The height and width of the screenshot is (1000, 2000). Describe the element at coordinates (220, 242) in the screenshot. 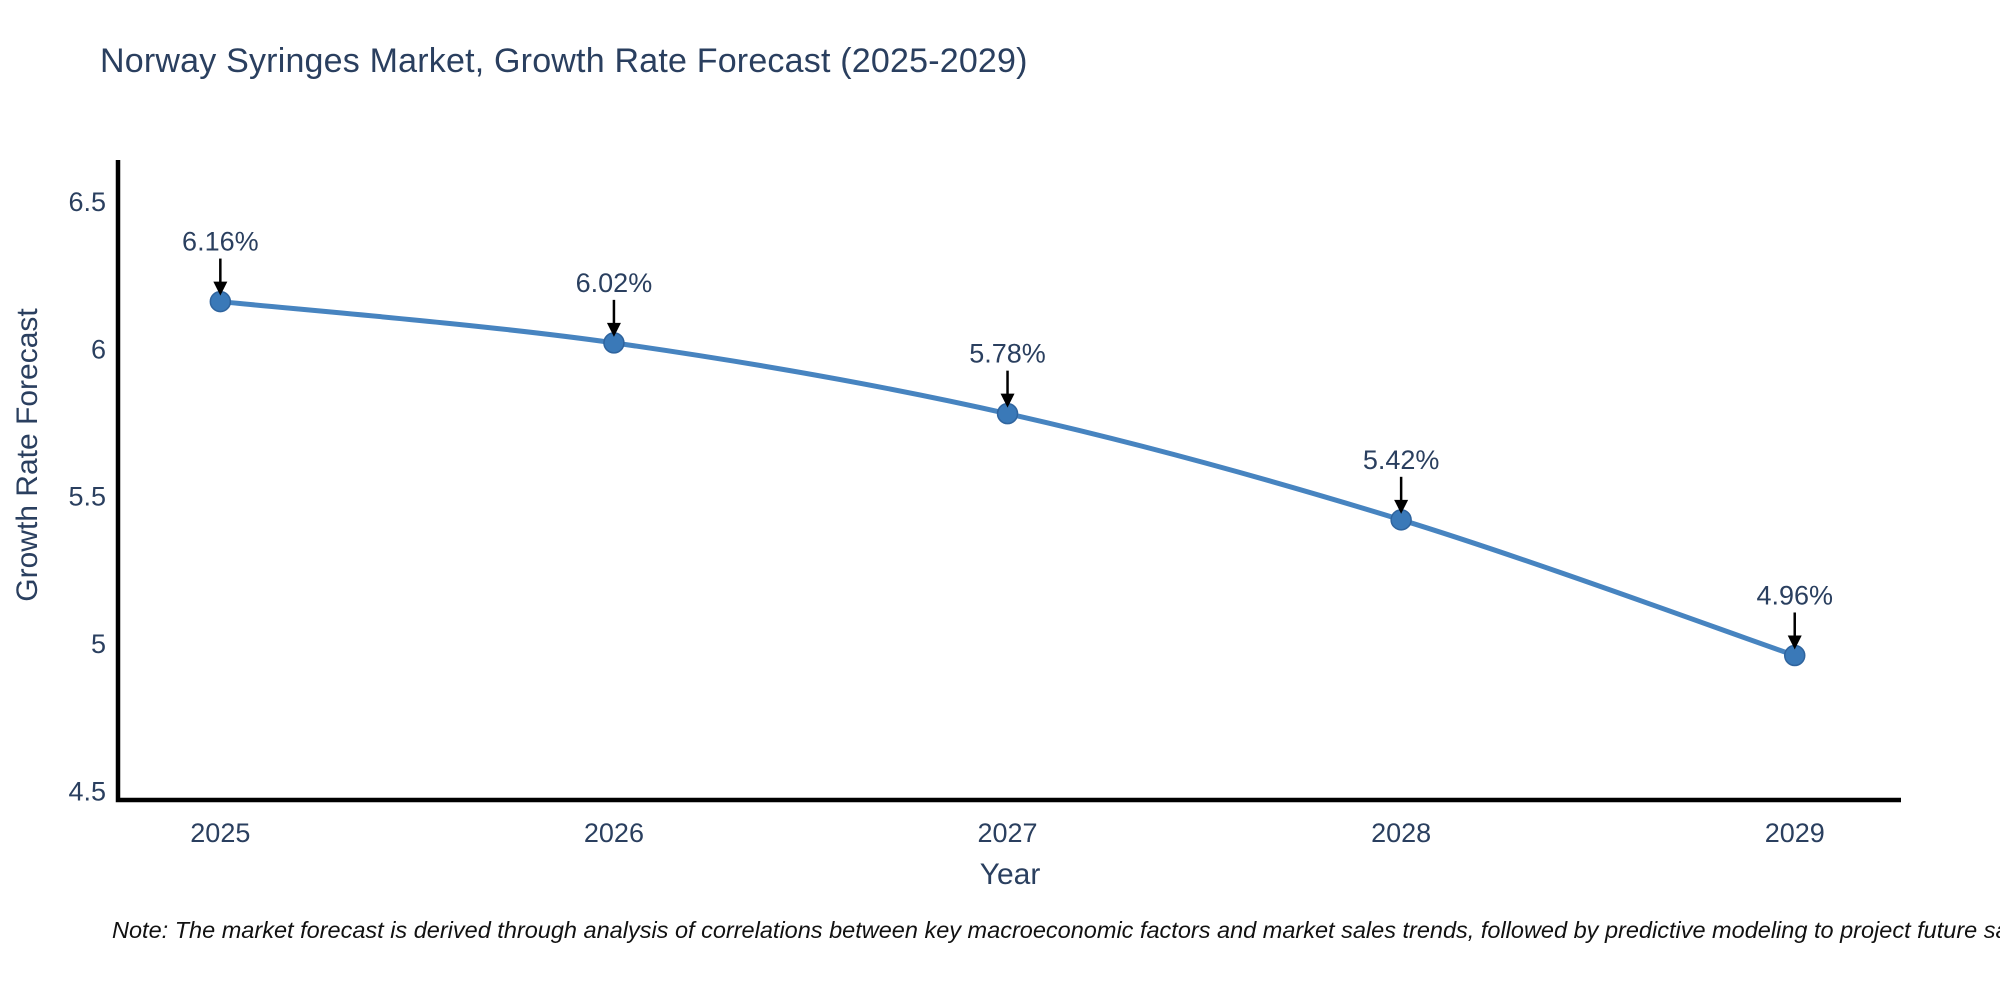

I see `data-point-label: 6.16%` at that location.